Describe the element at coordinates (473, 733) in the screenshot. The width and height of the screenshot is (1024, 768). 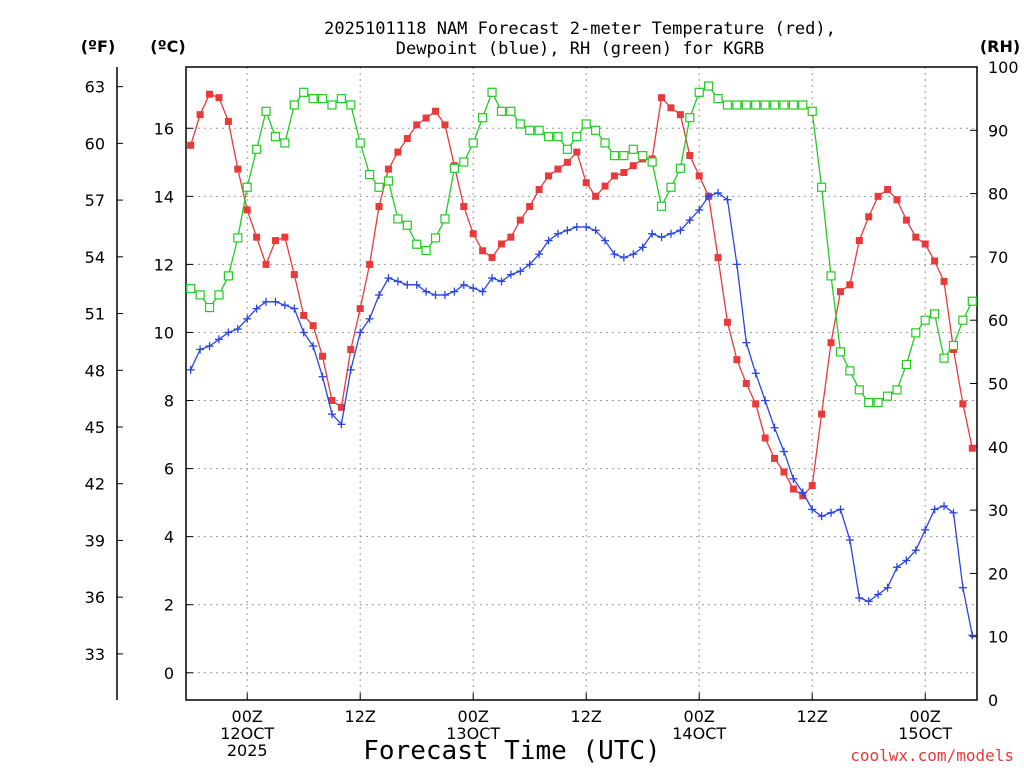
I see `time-tick-label: 13OCT` at that location.